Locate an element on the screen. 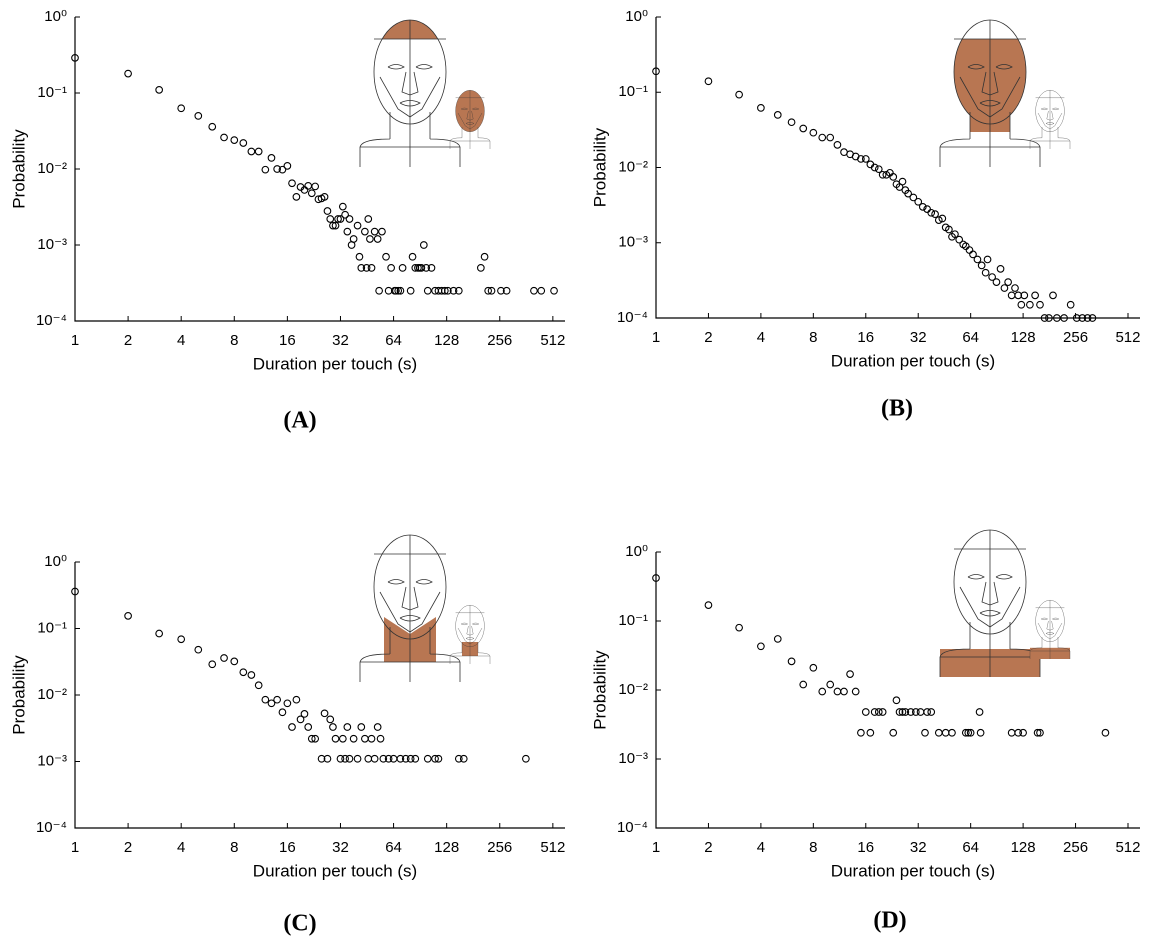 This screenshot has width=1165, height=942. y-tick-label: 10⁻⁴ is located at coordinates (51, 827).